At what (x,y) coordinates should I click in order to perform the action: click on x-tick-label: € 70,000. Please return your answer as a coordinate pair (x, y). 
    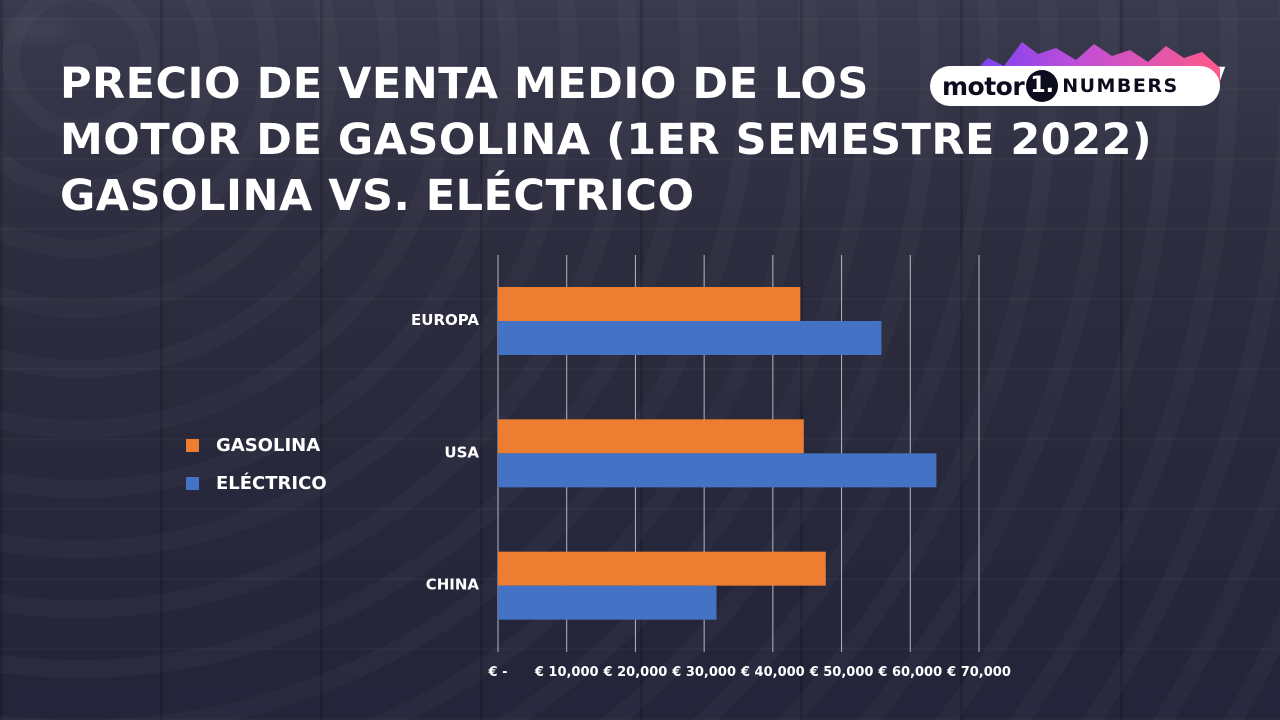
    Looking at the image, I should click on (978, 672).